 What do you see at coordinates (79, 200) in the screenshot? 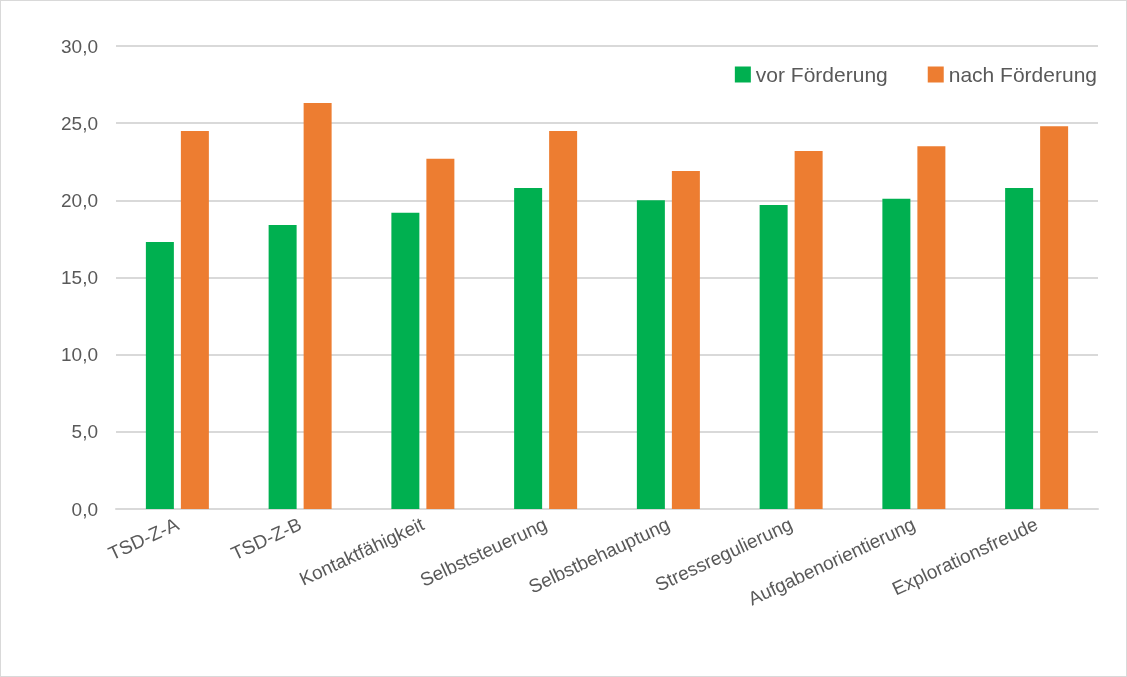
I see `y-tick-label: 20,0` at bounding box center [79, 200].